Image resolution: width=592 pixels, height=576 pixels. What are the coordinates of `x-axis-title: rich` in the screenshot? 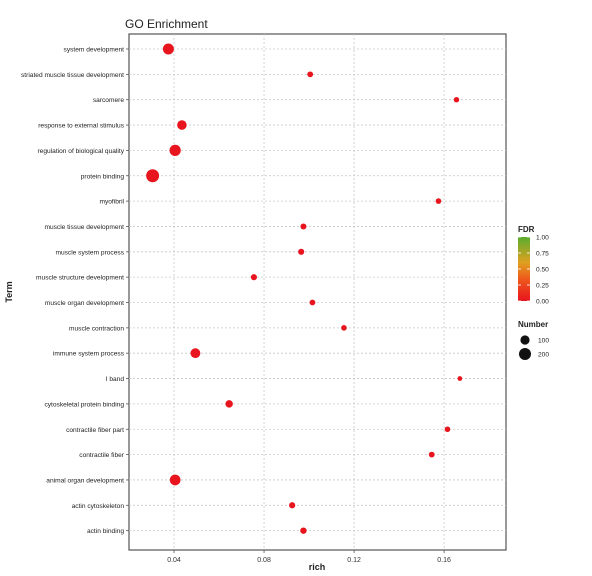 It's located at (317, 567).